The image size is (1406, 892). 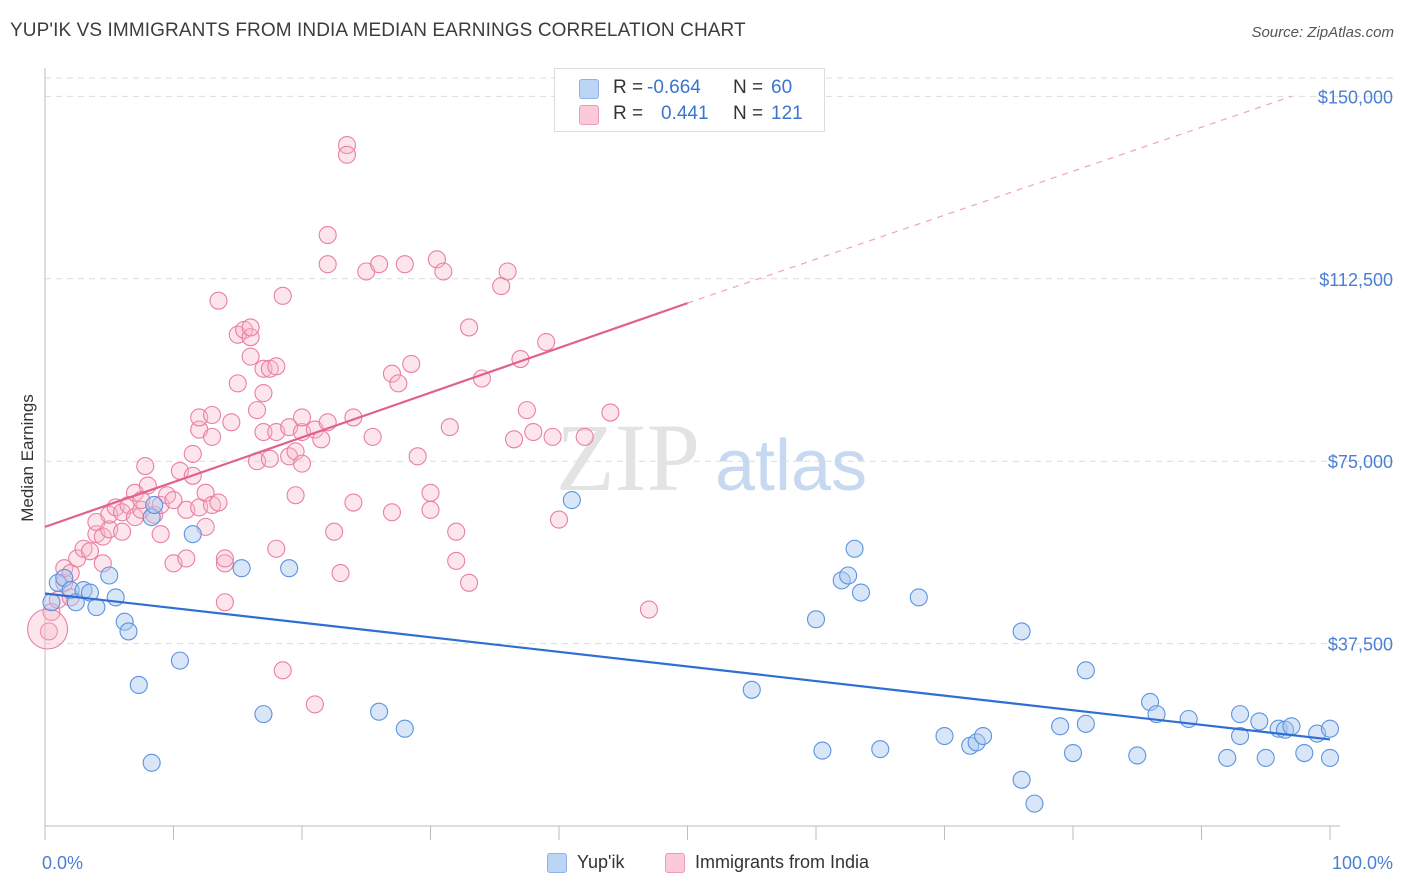 I want to click on x-tick-label: 0.0%, so click(x=62, y=863).